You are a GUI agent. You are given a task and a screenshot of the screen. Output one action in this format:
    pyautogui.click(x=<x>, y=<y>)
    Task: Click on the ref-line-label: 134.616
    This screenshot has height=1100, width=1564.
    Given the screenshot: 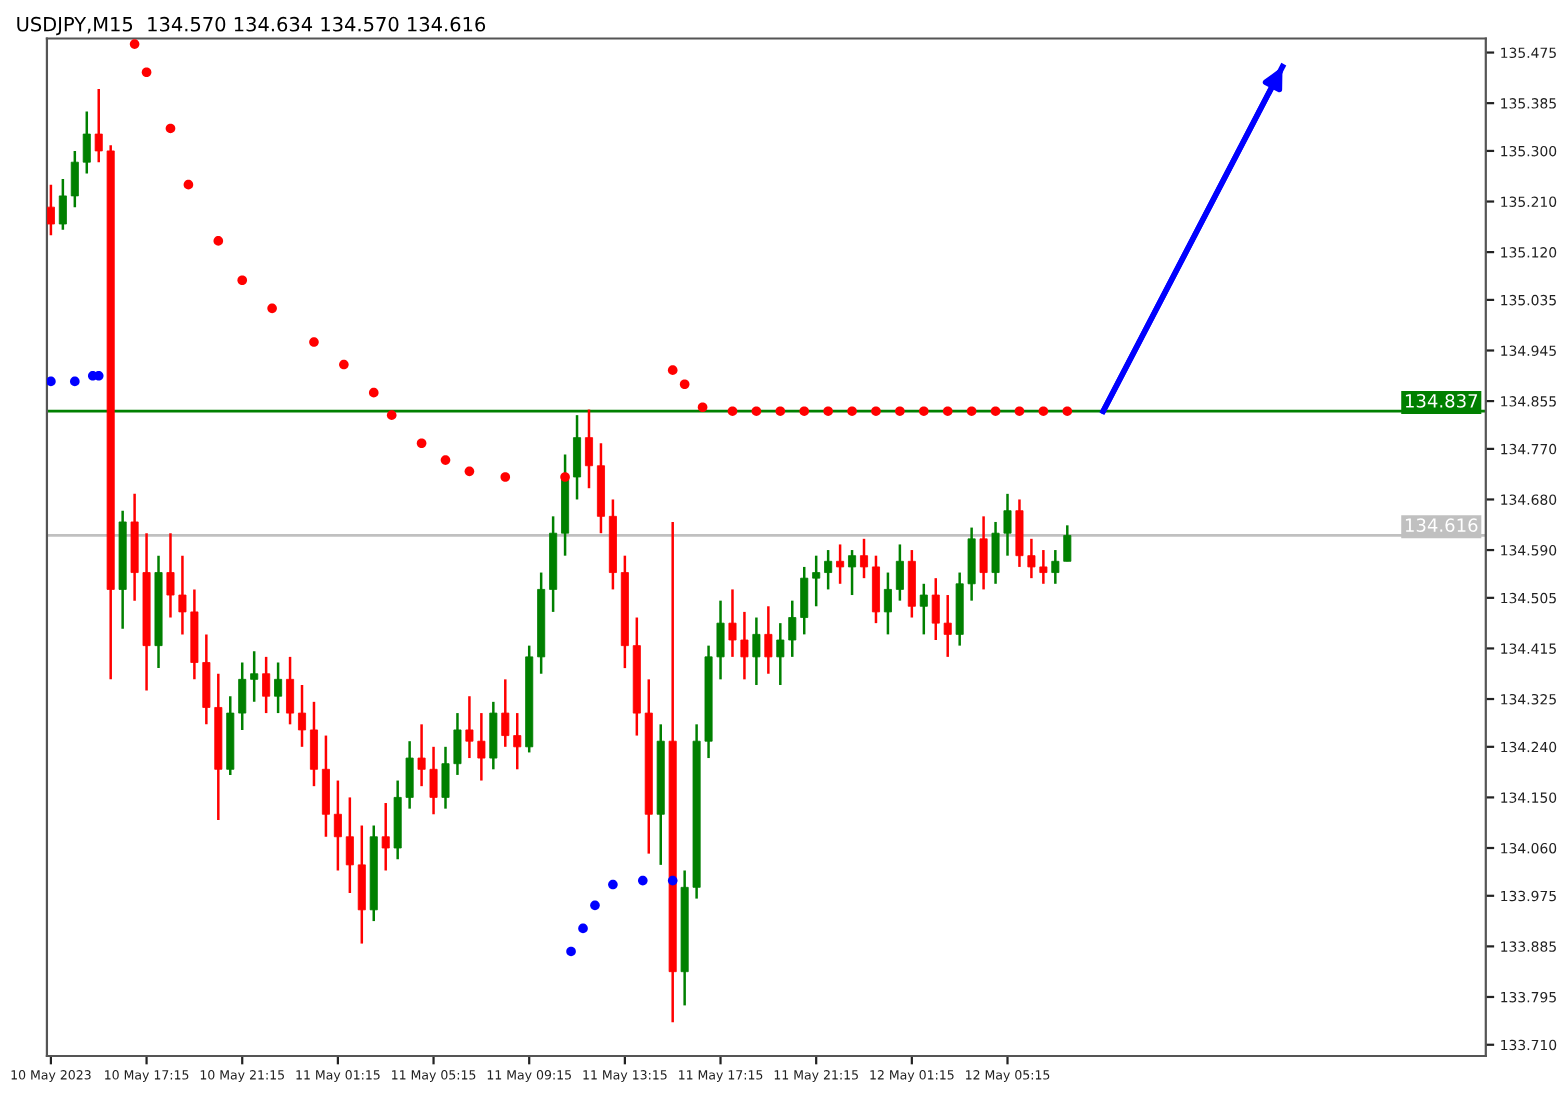 What is the action you would take?
    pyautogui.click(x=1441, y=525)
    